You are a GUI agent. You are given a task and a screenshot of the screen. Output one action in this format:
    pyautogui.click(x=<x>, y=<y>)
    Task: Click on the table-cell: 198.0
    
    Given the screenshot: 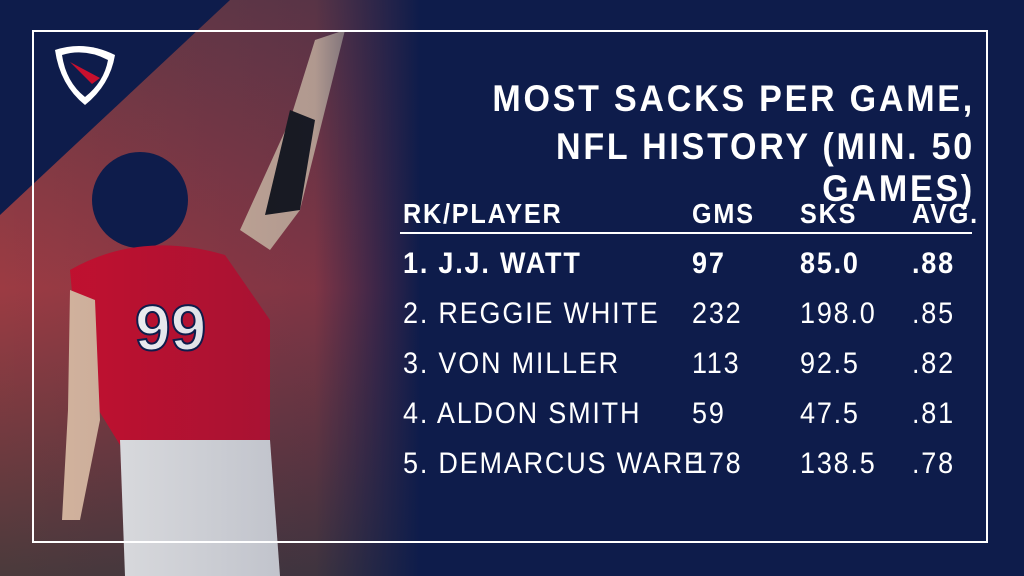 What is the action you would take?
    pyautogui.click(x=838, y=313)
    